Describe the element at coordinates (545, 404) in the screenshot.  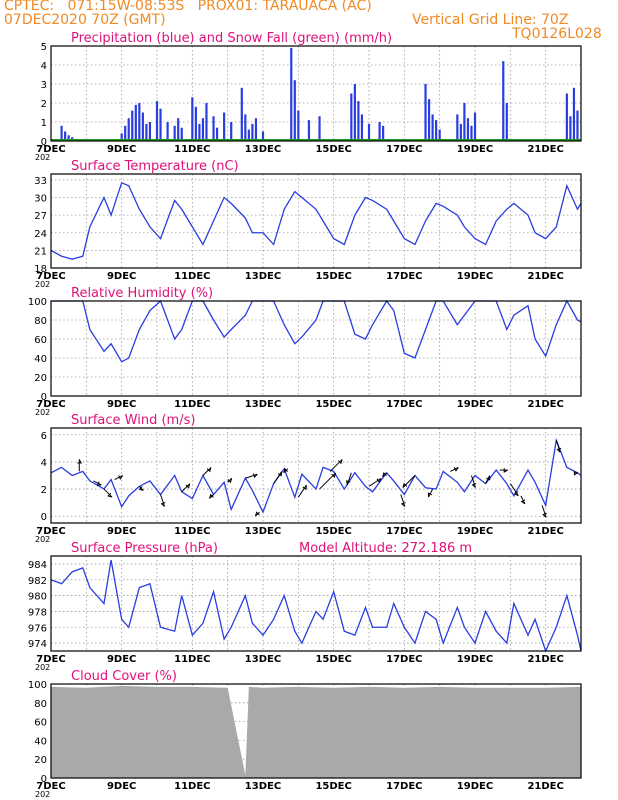
I see `humidity-xtick-label: 21DEC` at that location.